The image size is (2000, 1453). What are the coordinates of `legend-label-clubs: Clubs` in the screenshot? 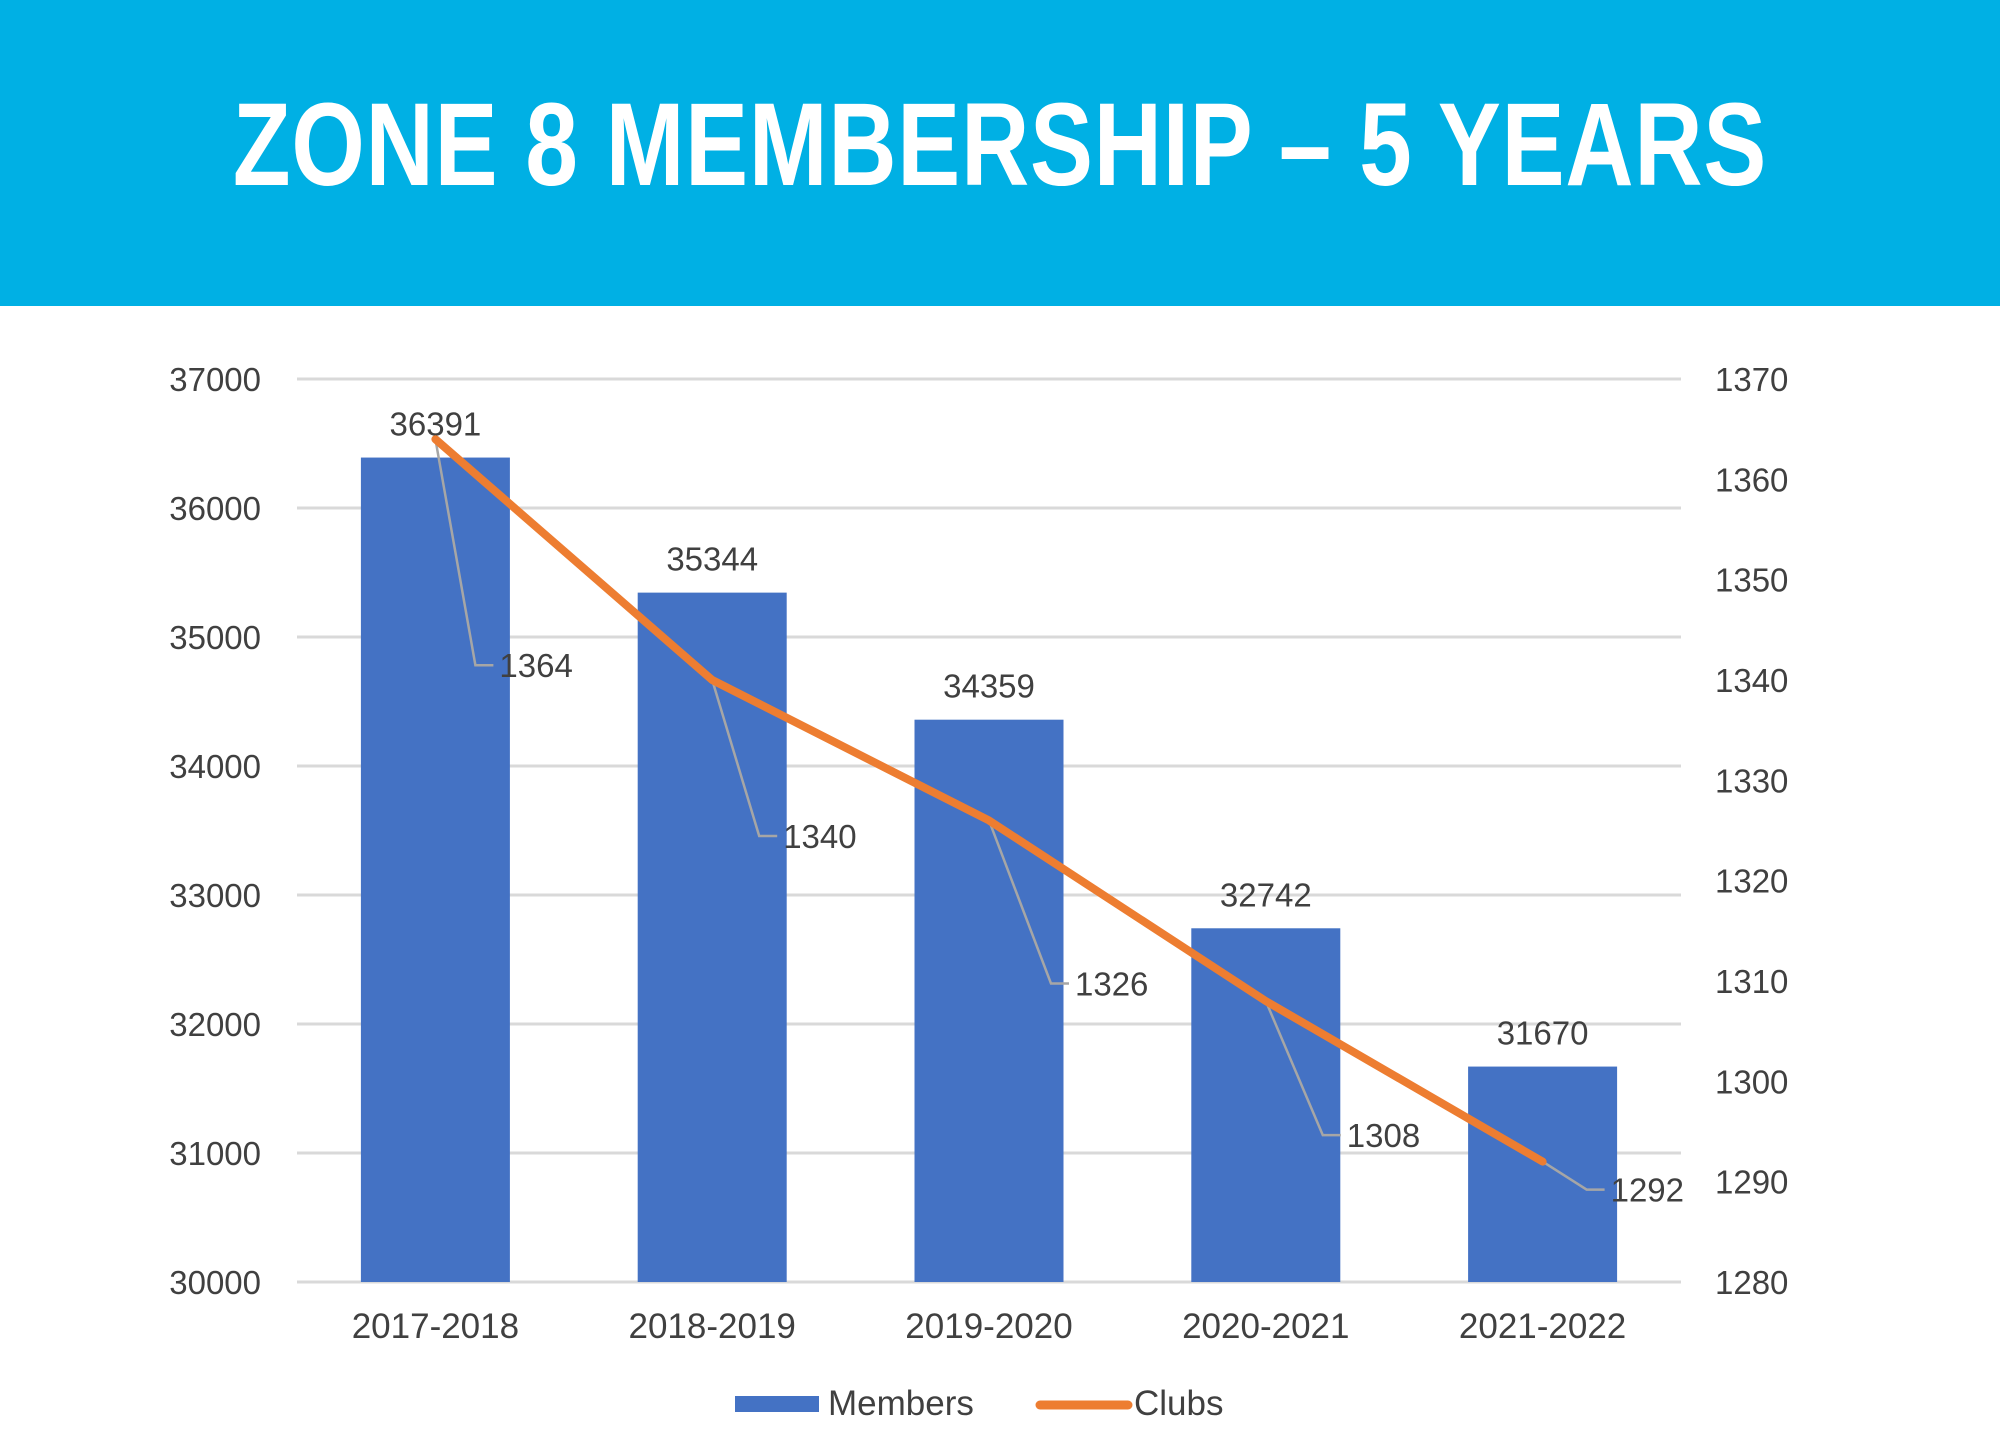 It's located at (1178, 1403).